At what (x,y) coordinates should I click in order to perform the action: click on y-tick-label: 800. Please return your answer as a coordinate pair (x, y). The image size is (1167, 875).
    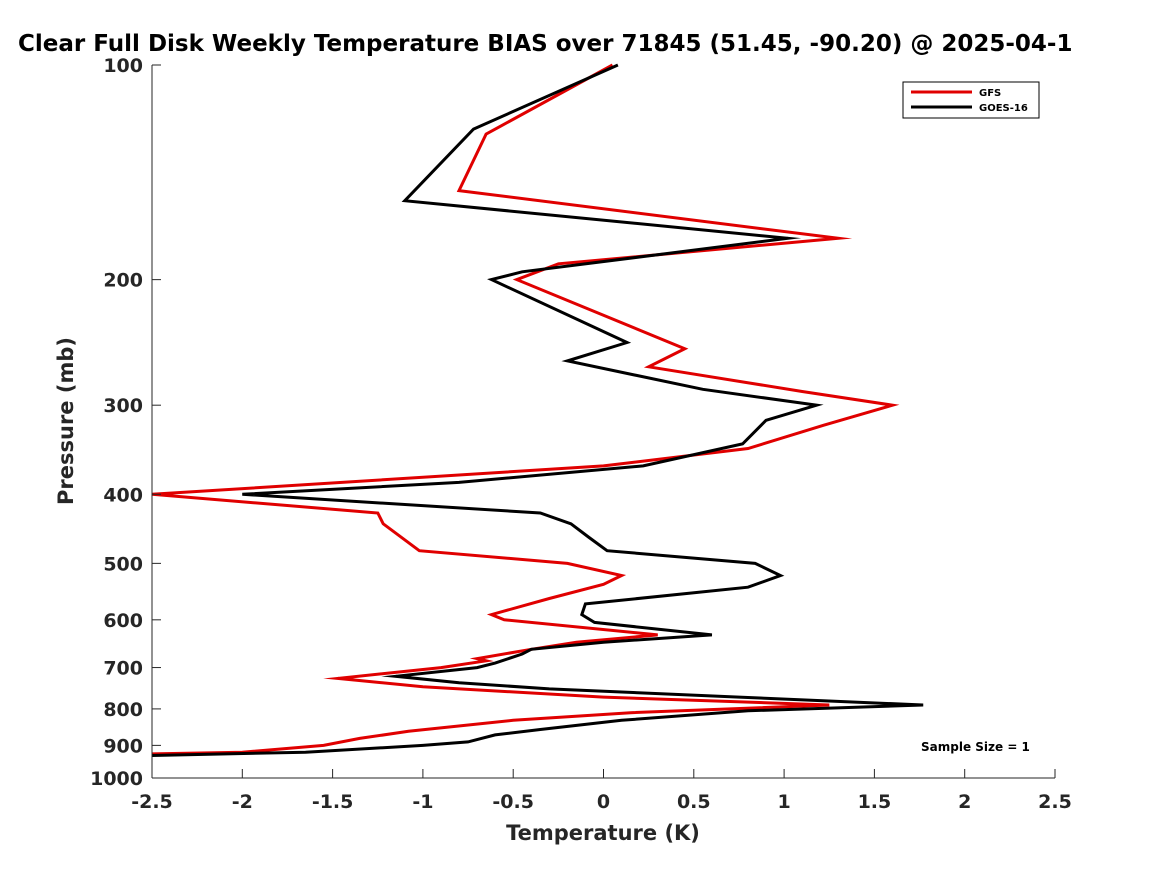
    Looking at the image, I should click on (123, 710).